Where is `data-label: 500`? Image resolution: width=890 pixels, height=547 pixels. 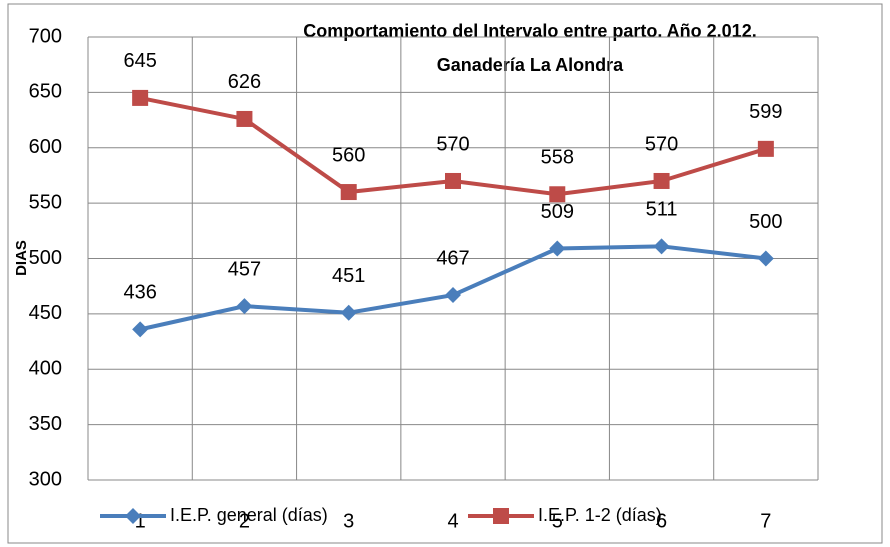 data-label: 500 is located at coordinates (765, 222).